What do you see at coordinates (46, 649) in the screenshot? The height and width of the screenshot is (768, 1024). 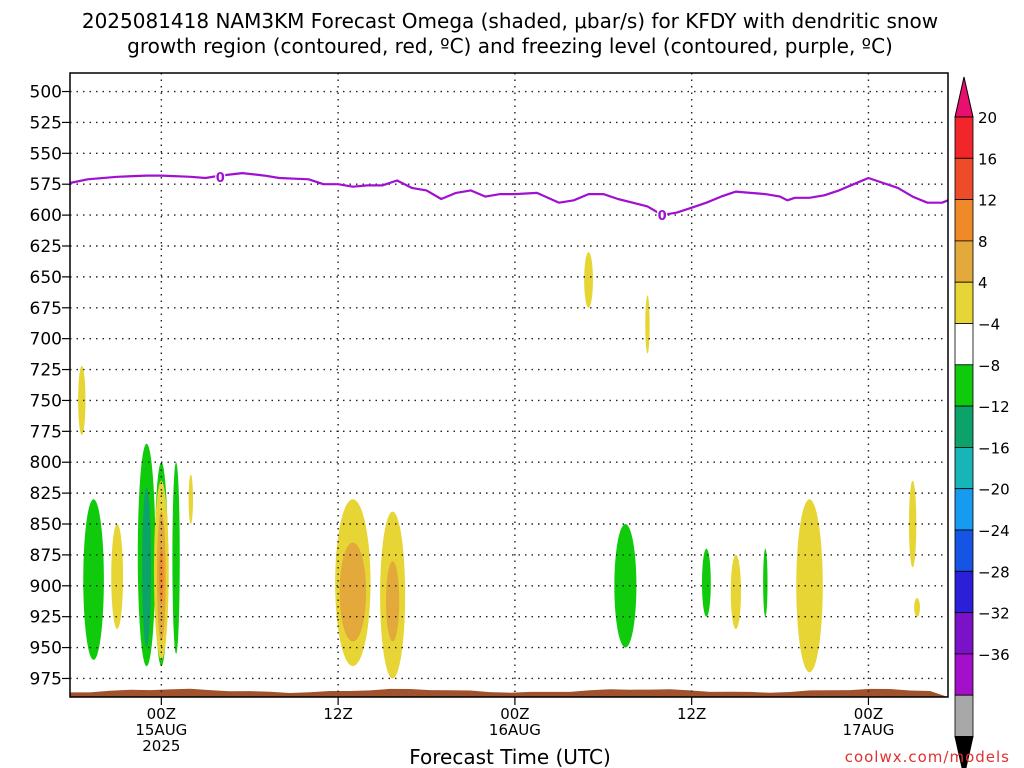 I see `y-tick-label: 950` at bounding box center [46, 649].